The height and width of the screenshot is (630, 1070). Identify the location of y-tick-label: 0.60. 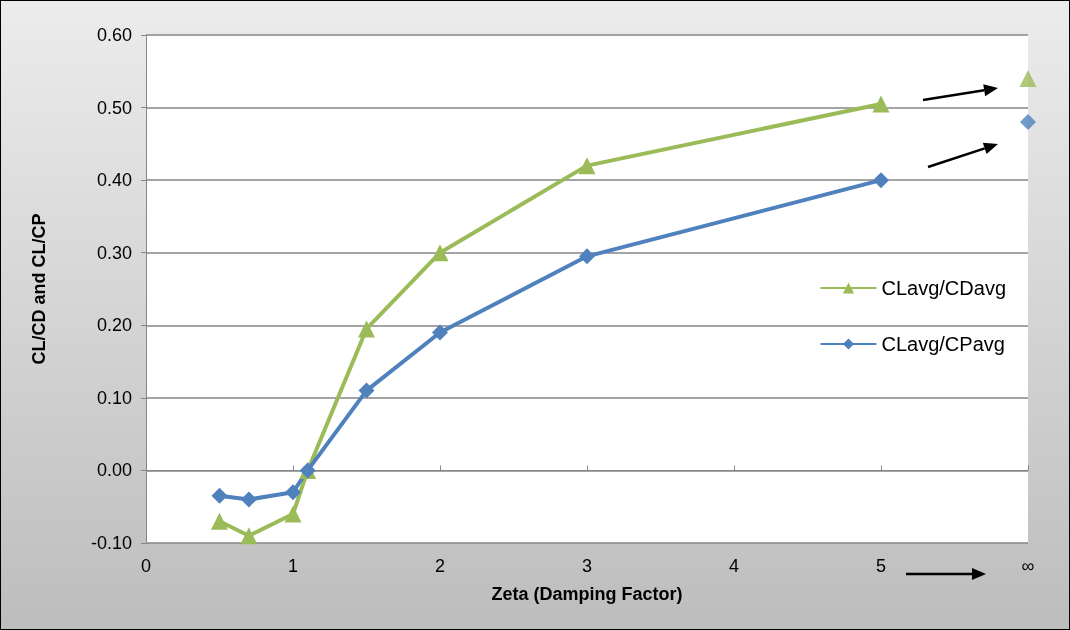
(114, 35).